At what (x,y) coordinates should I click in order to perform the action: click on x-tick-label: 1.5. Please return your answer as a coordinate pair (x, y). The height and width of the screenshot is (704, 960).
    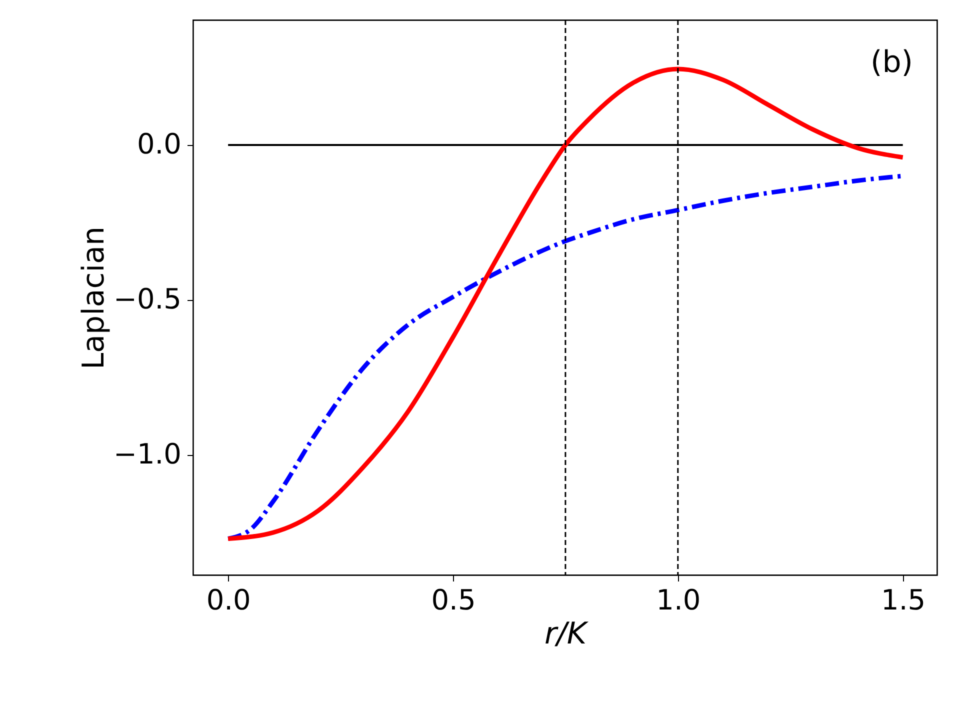
    Looking at the image, I should click on (903, 600).